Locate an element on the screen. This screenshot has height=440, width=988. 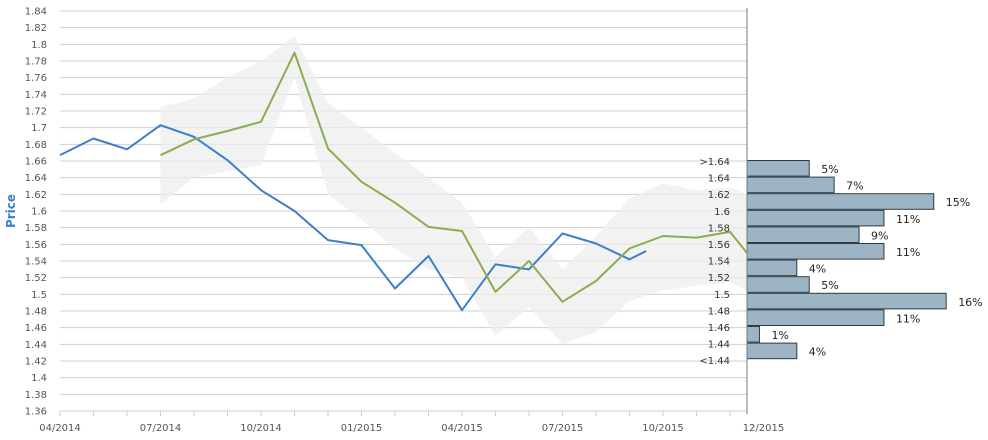
y-tick-label: 1.66 is located at coordinates (36, 162).